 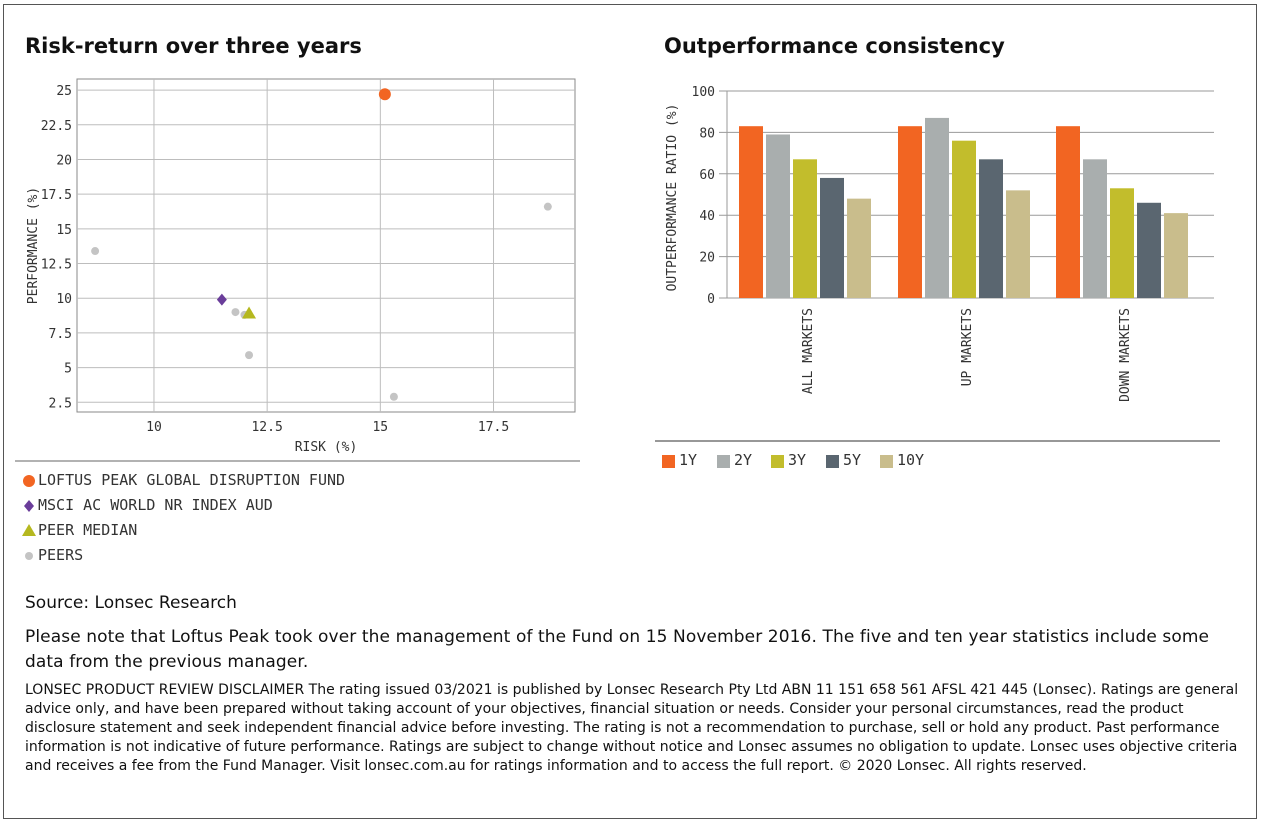 I want to click on scatter-point-median, so click(x=249, y=312).